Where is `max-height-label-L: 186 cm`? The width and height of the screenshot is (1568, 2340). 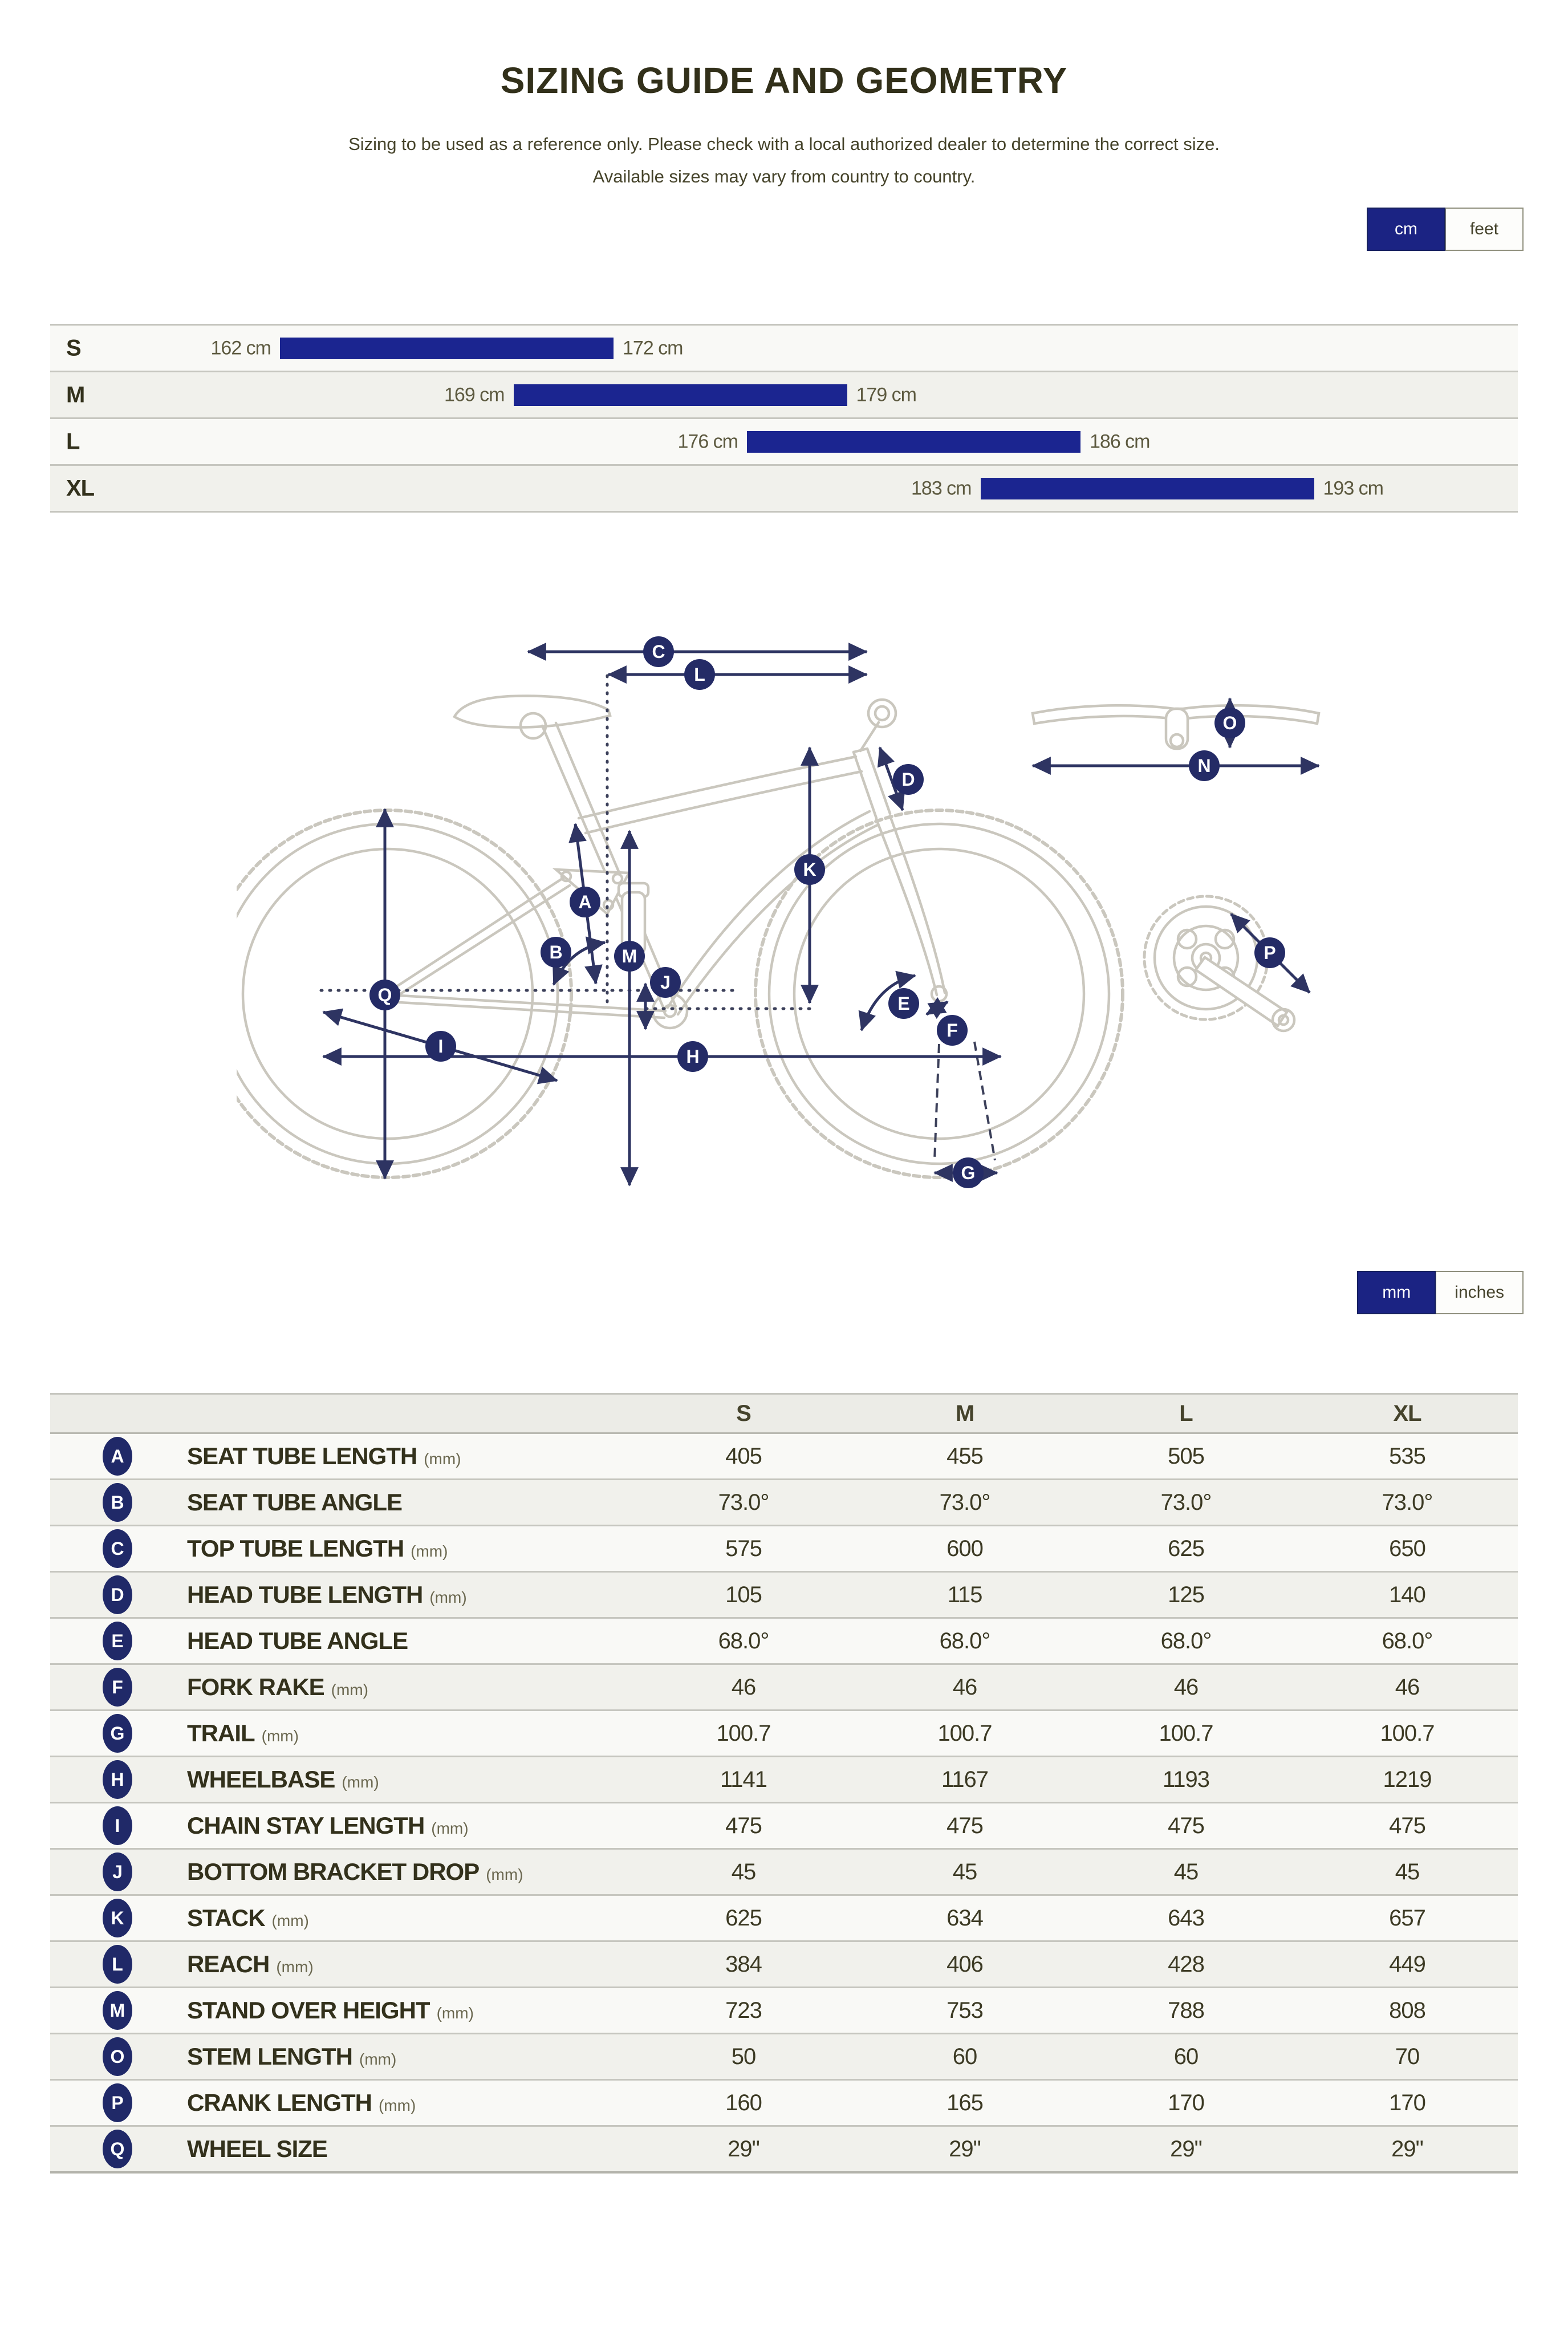
max-height-label-L: 186 cm is located at coordinates (1120, 441).